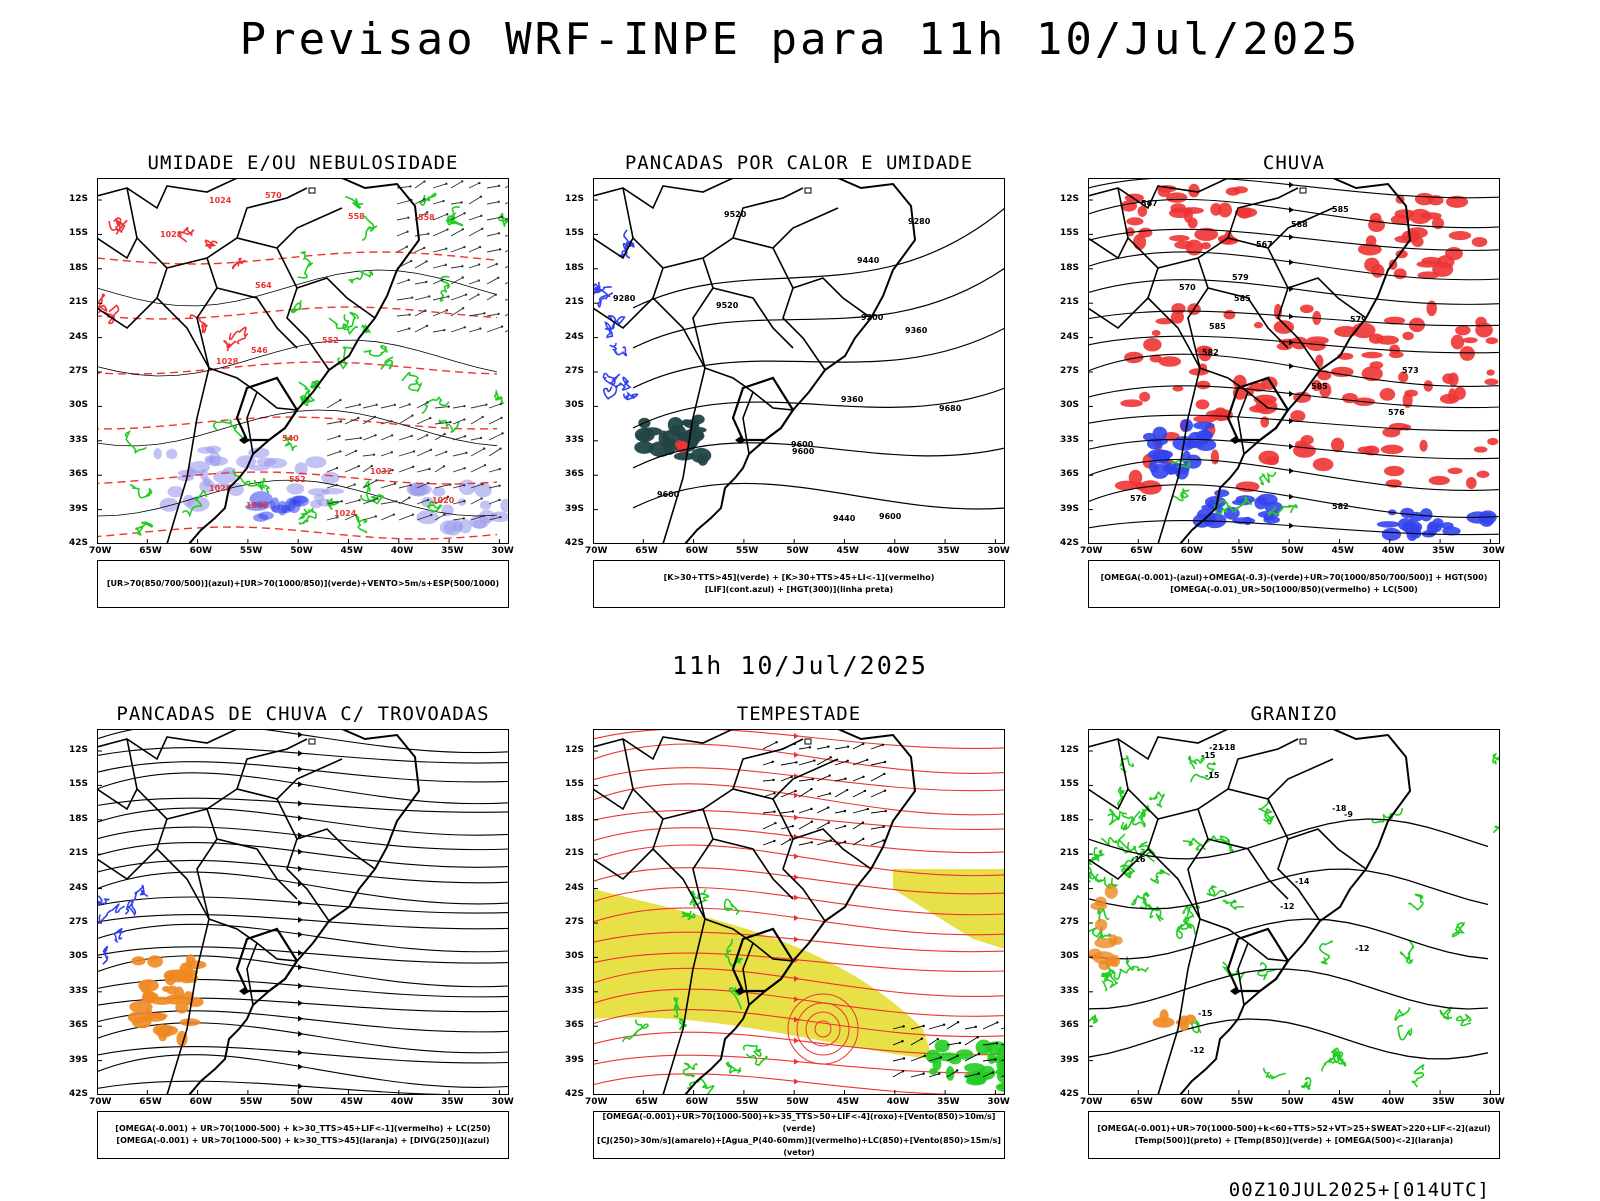 The width and height of the screenshot is (1600, 1201). I want to click on contour-label: 1020, so click(443, 500).